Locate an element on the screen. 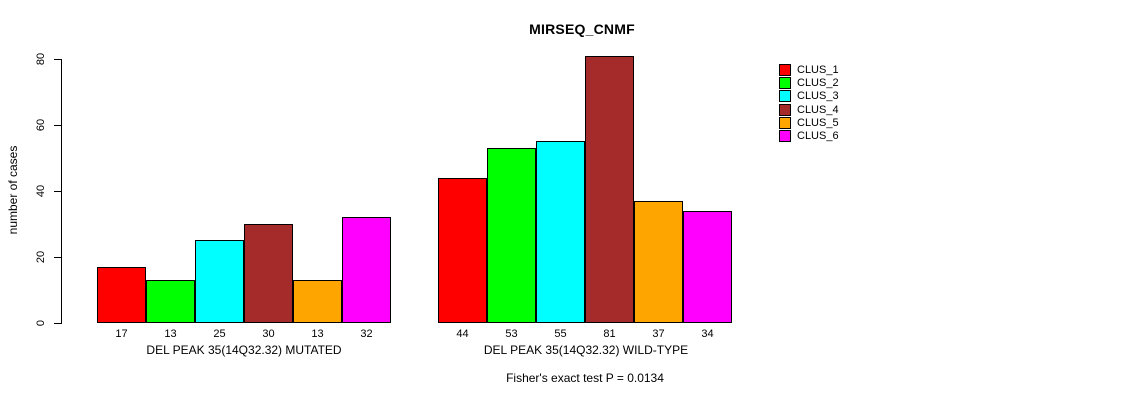  bar-clus4-group1 is located at coordinates (268, 273).